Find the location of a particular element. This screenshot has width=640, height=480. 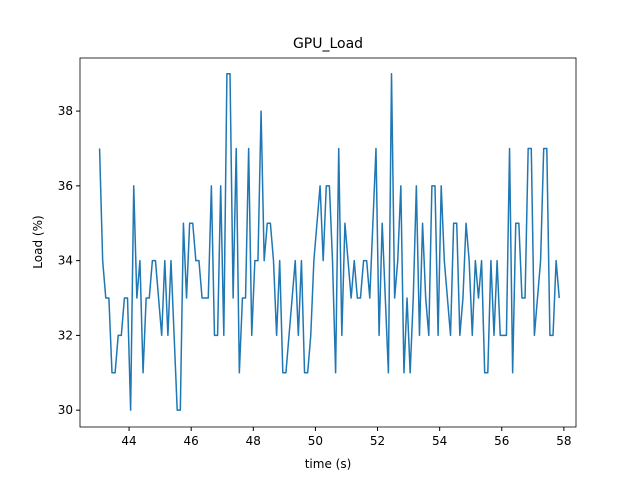

y-tick-label: 34 is located at coordinates (65, 261).